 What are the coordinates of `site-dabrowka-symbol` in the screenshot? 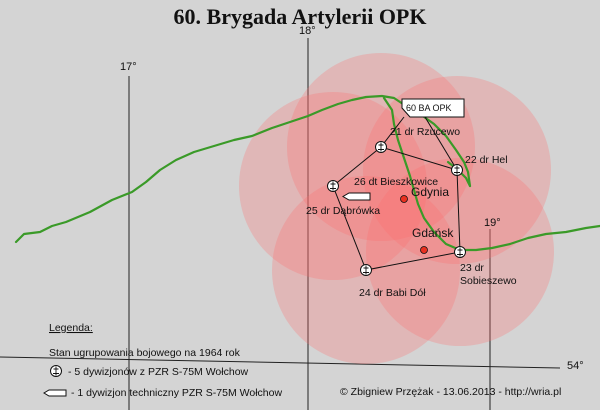 It's located at (333, 186).